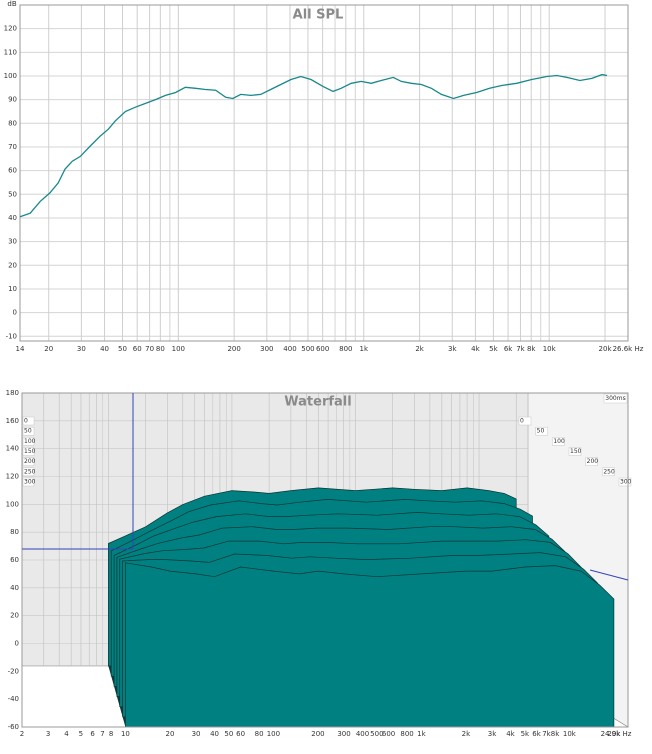 The height and width of the screenshot is (754, 652). What do you see at coordinates (48, 734) in the screenshot?
I see `x-tick-label: 3` at bounding box center [48, 734].